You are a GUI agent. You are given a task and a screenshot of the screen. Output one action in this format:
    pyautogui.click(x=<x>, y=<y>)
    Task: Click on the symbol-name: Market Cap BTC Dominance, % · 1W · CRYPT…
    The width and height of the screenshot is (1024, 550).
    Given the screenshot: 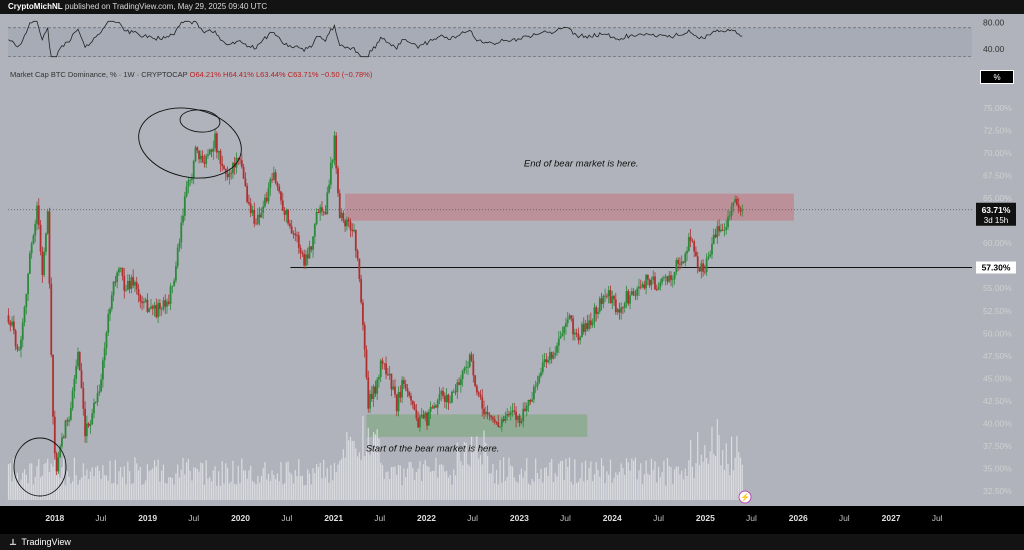 What is the action you would take?
    pyautogui.click(x=99, y=74)
    